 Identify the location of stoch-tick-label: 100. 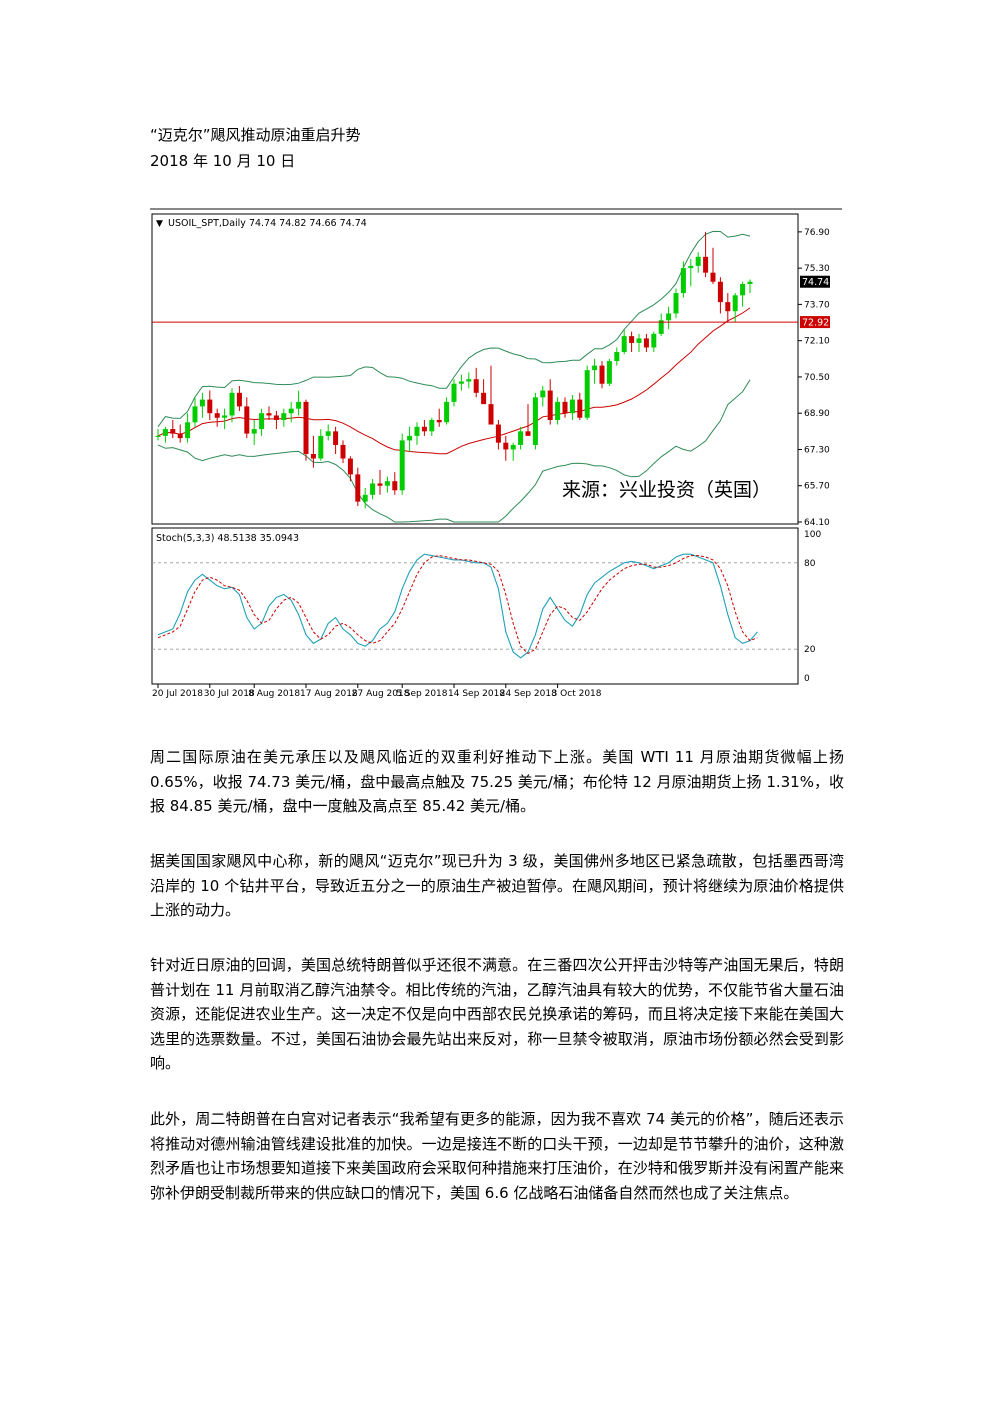
(812, 535).